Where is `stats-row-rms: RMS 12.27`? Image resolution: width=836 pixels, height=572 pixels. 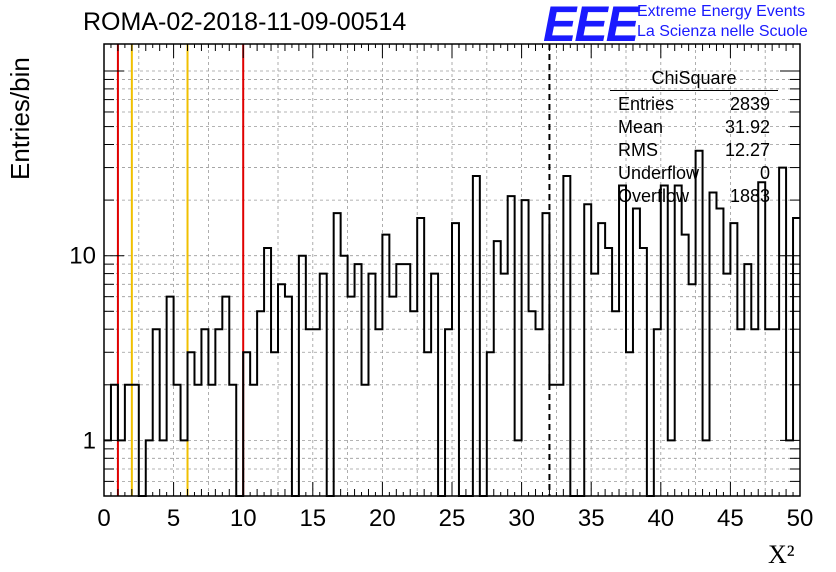
stats-row-rms: RMS 12.27 is located at coordinates (694, 150).